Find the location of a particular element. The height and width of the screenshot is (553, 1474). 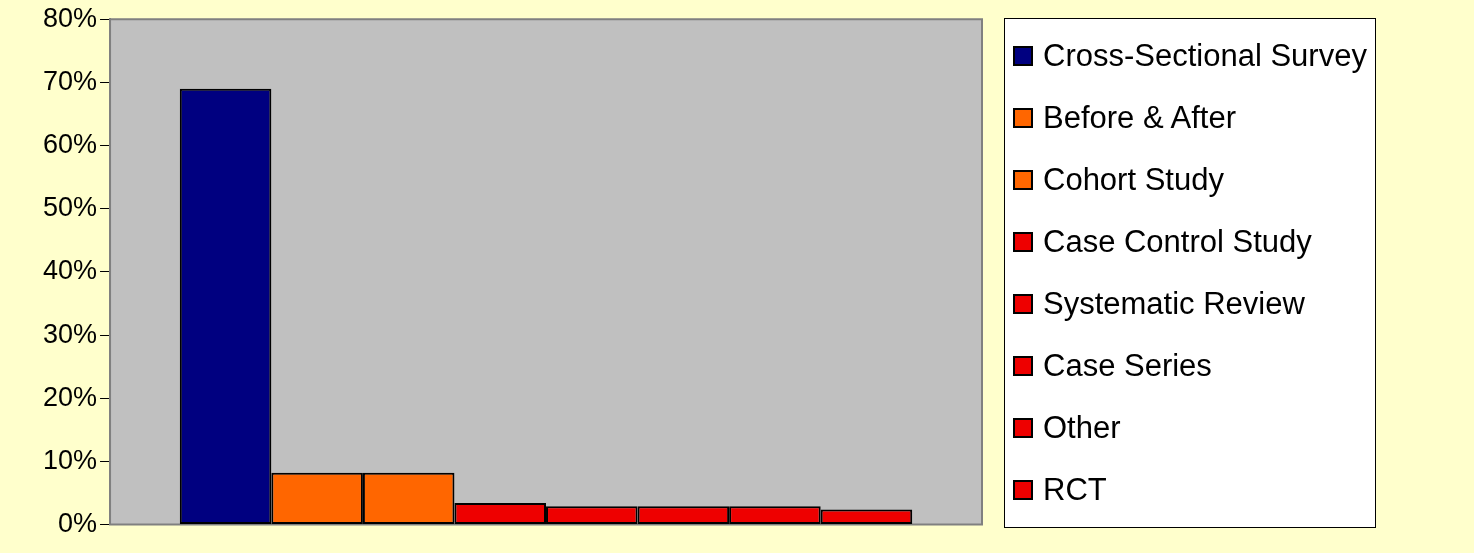

legend-label: Case Control Study is located at coordinates (1177, 242).